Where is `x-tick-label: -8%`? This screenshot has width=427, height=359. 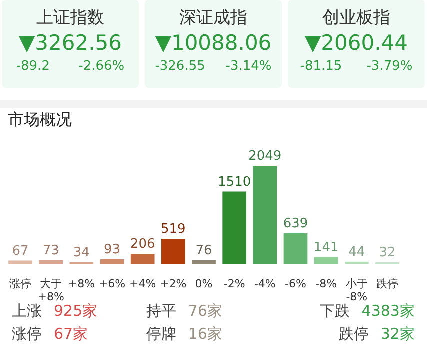
x-tick-label: -8% is located at coordinates (327, 284).